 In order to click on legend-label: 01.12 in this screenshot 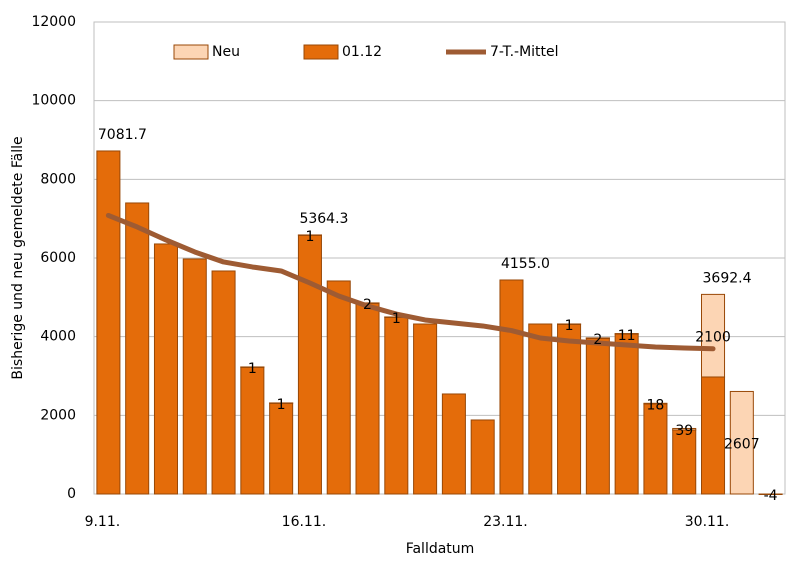, I will do `click(362, 52)`.